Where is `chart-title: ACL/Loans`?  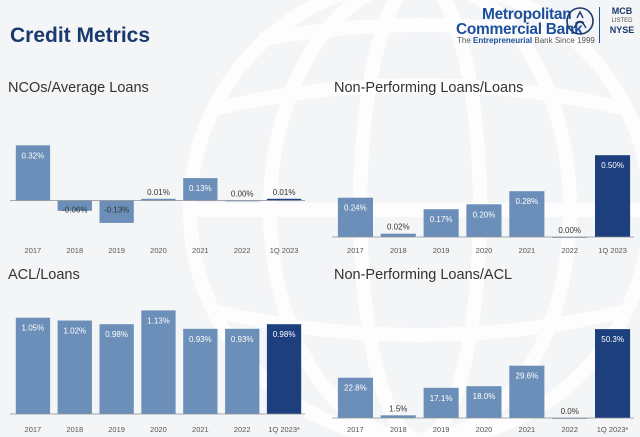
chart-title: ACL/Loans is located at coordinates (44, 275).